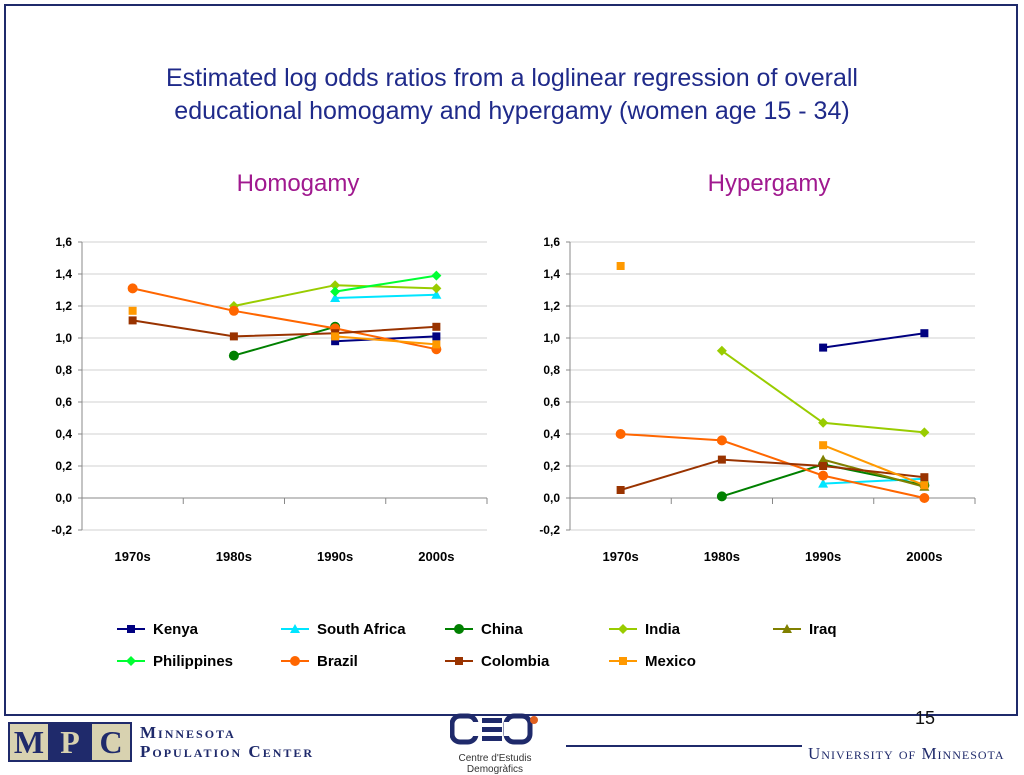 This screenshot has width=1024, height=775. I want to click on mpc-name: Minnesota Population Center, so click(227, 742).